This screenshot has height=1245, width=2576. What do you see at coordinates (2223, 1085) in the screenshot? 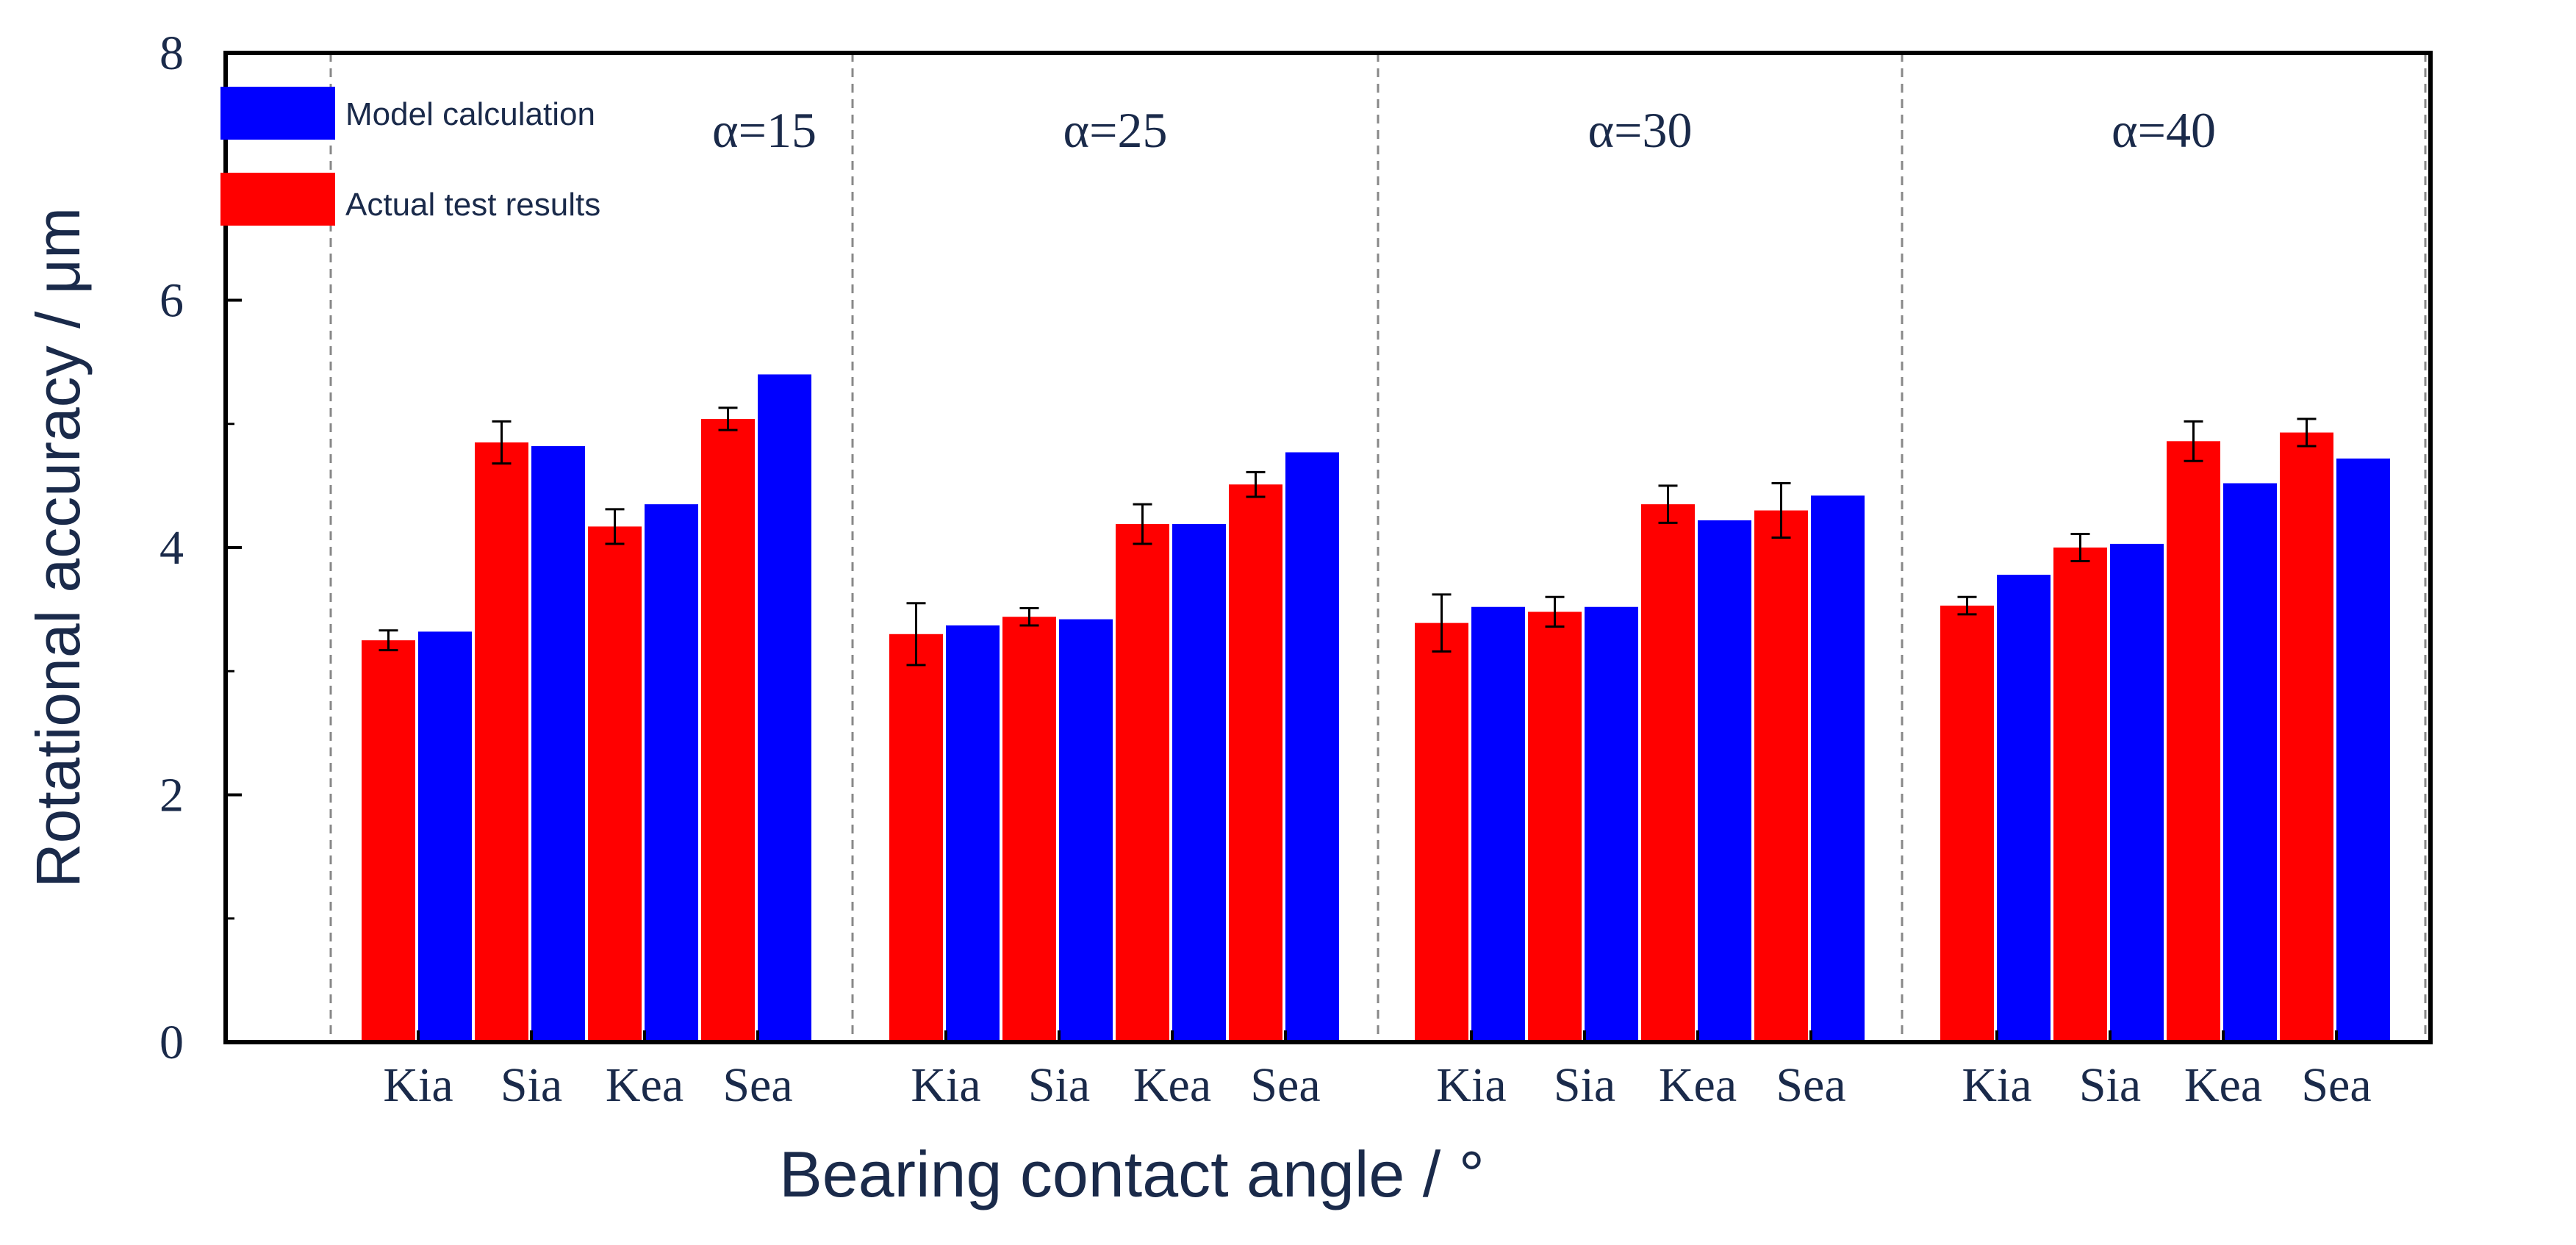
I see `x-tick-label-kea-alpha-40: Kea` at bounding box center [2223, 1085].